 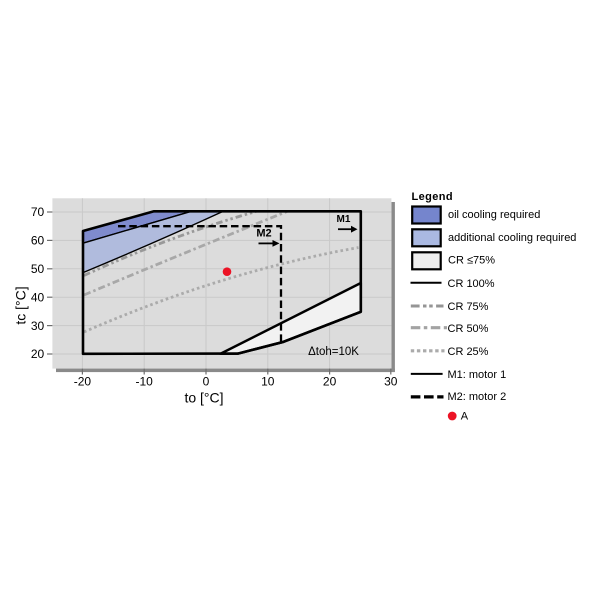 What do you see at coordinates (344, 219) in the screenshot?
I see `svg-text: M1` at bounding box center [344, 219].